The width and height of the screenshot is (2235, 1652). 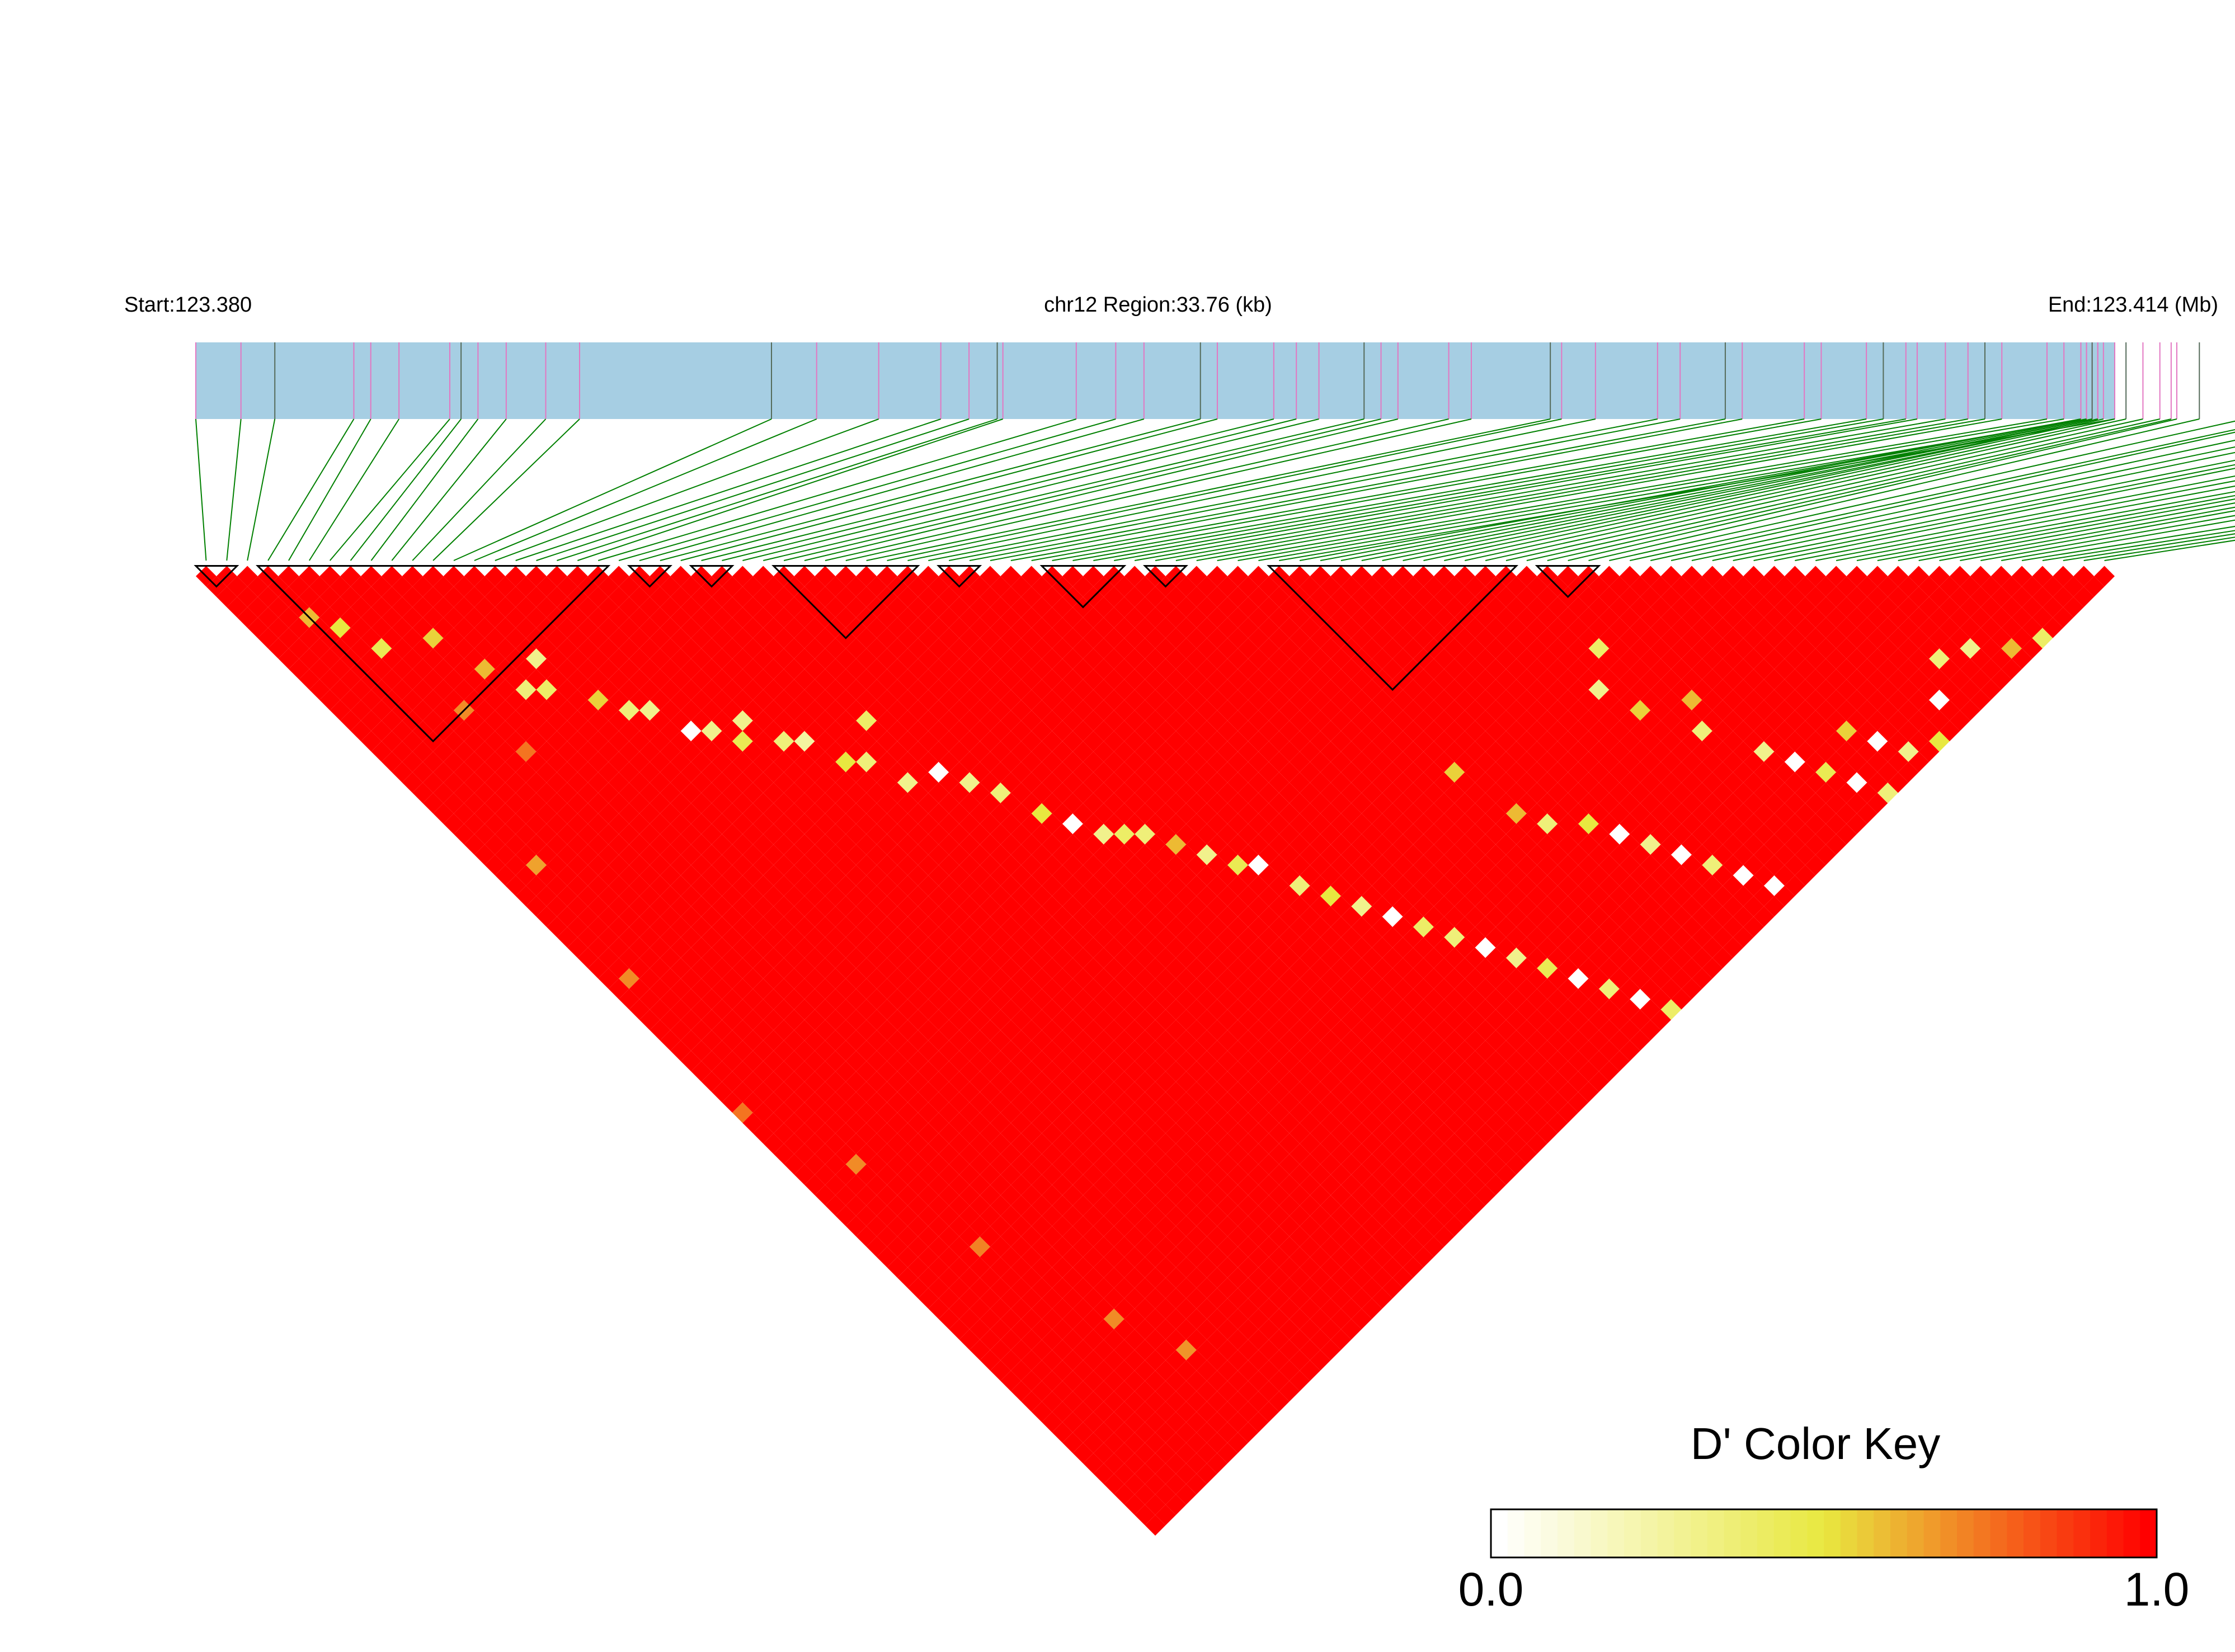 I want to click on color-key-min-label: 0.0, so click(x=1491, y=1589).